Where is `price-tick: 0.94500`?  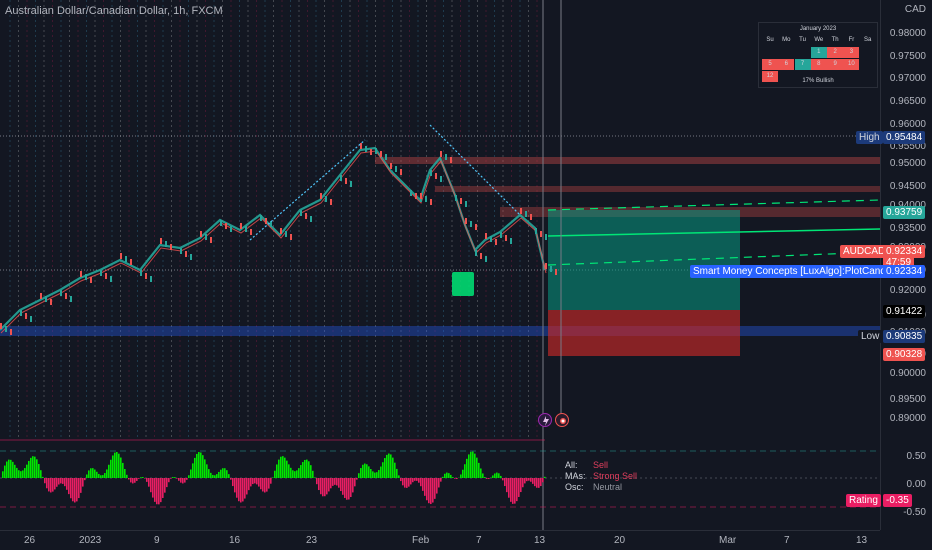
price-tick: 0.94500 is located at coordinates (907, 186).